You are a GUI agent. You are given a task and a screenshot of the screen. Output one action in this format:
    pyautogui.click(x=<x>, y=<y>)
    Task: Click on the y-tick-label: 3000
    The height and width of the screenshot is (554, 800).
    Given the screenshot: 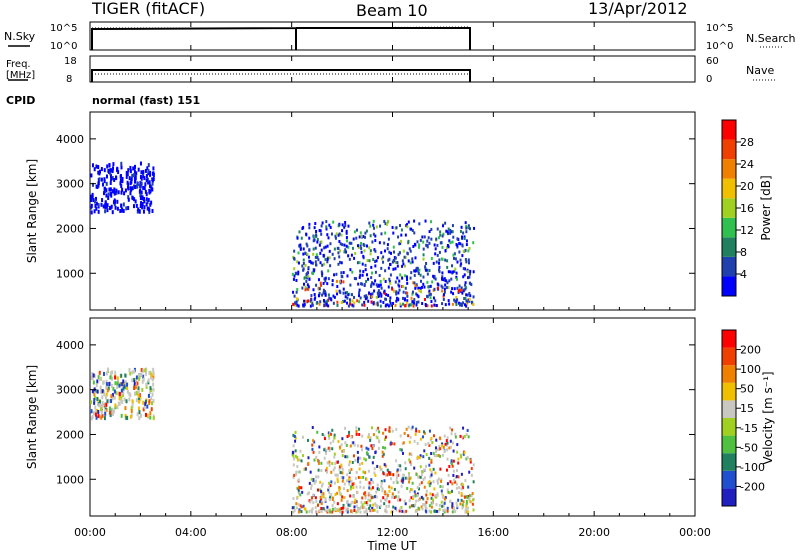 What is the action you would take?
    pyautogui.click(x=70, y=184)
    